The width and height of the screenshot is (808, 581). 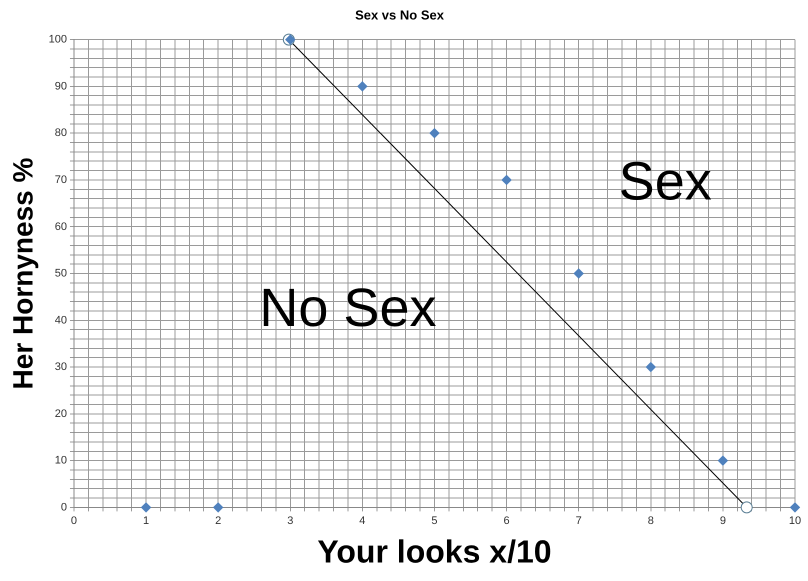 I want to click on y-tick-label: 10, so click(x=60, y=460).